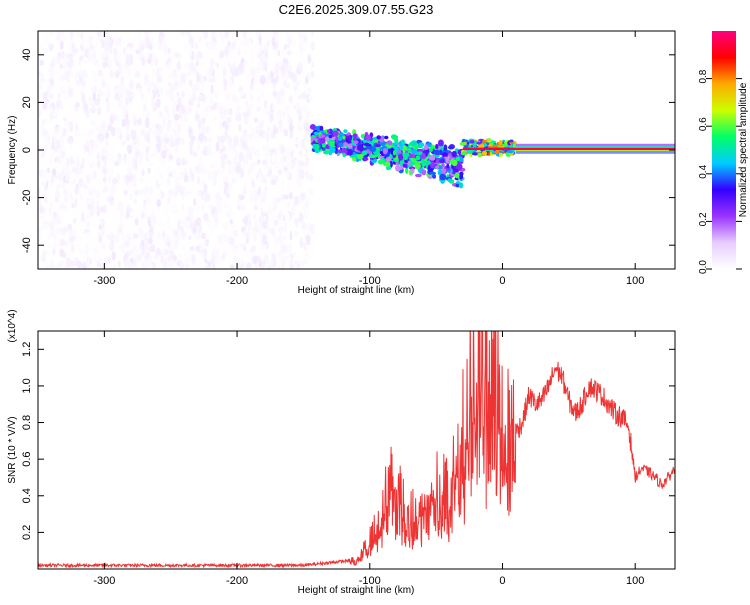 The height and width of the screenshot is (605, 750). What do you see at coordinates (490, 145) in the screenshot?
I see `signal-cell` at bounding box center [490, 145].